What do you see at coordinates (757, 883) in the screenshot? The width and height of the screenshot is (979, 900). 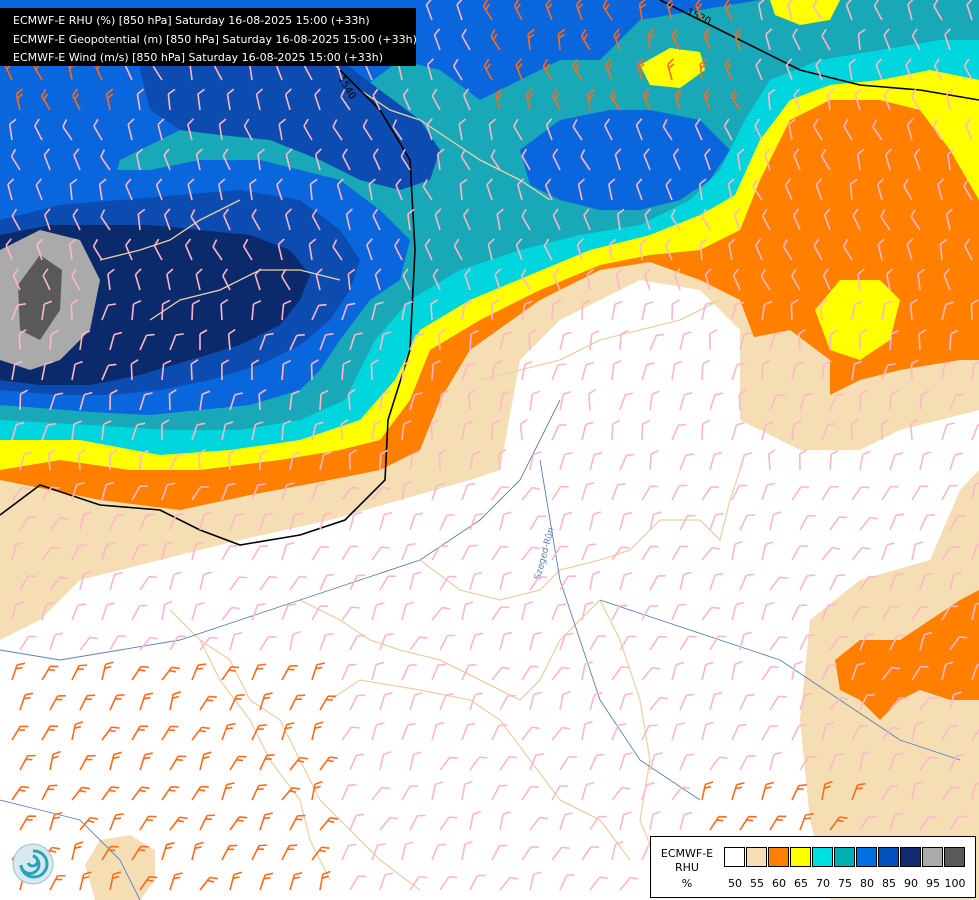 I see `legend-tick-label: 55` at bounding box center [757, 883].